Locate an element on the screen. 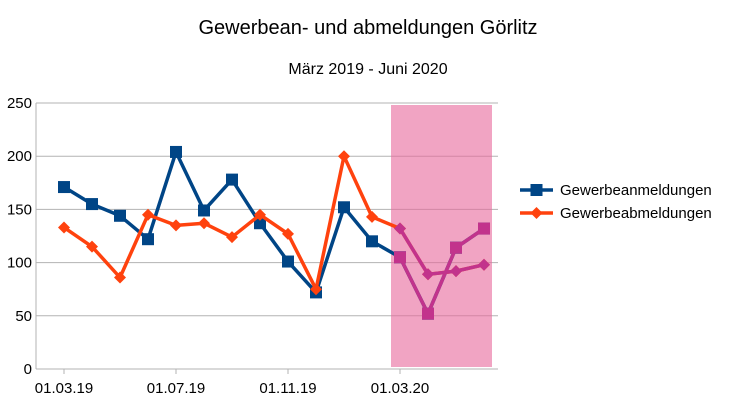  legend-label: Gewerbeanmeldungen is located at coordinates (636, 190).